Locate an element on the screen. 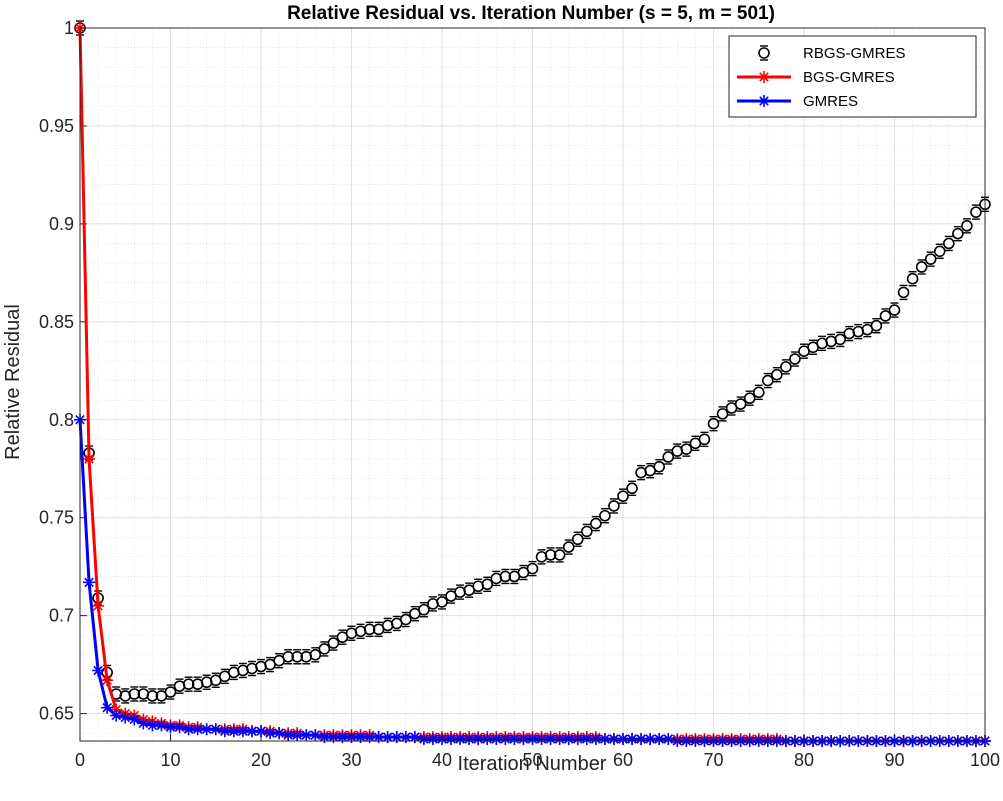 The height and width of the screenshot is (801, 1003). y-tick-label: 1 is located at coordinates (69, 28).